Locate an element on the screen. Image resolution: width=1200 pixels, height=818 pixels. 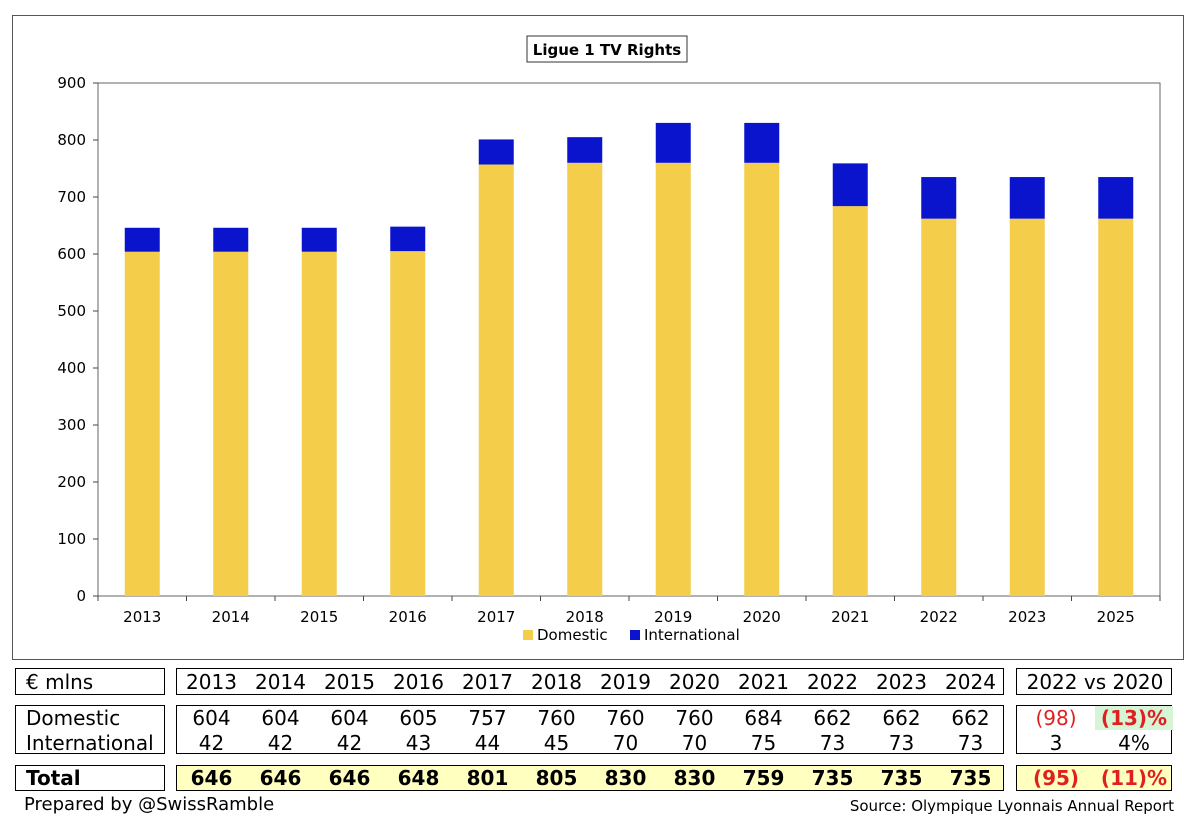
year-header-cell: 2021 is located at coordinates (763, 681).